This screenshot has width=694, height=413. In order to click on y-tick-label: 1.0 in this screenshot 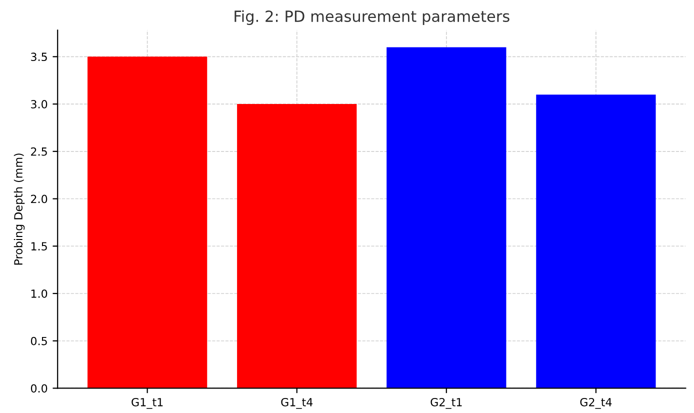, I will do `click(39, 293)`.